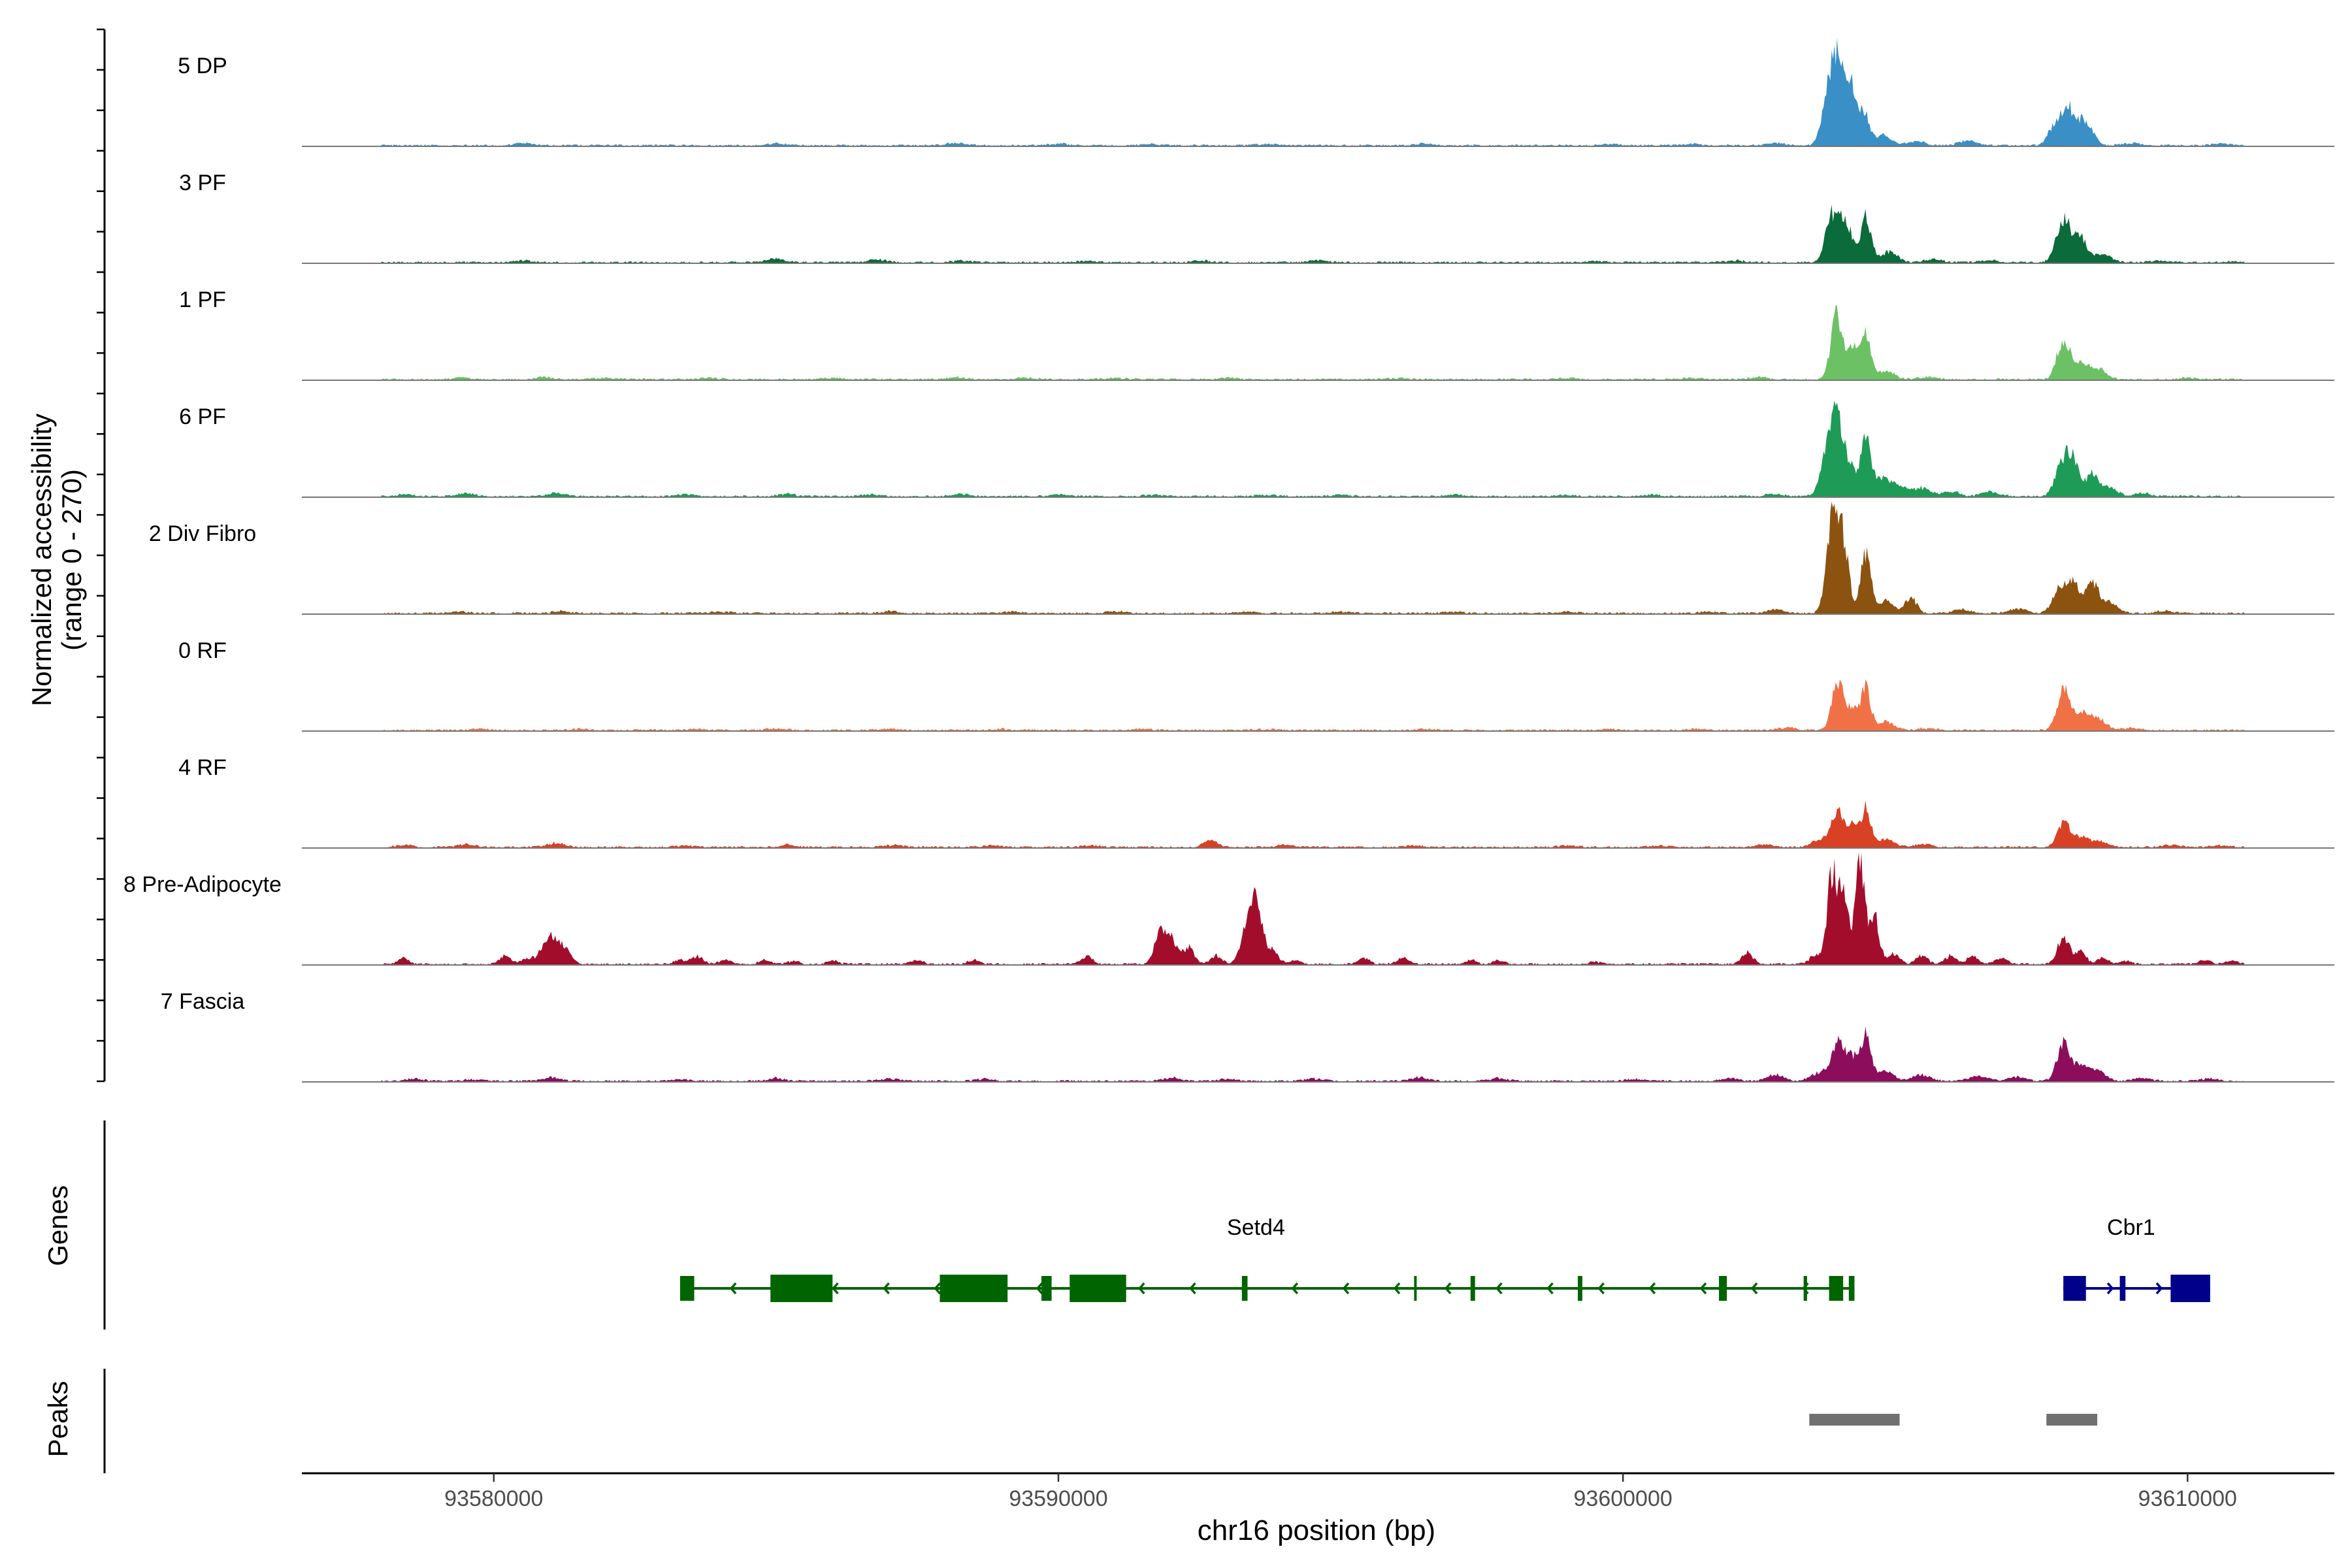 The width and height of the screenshot is (2352, 1568). I want to click on track-2-div-fibro: 2 Div Fibro, so click(1241, 558).